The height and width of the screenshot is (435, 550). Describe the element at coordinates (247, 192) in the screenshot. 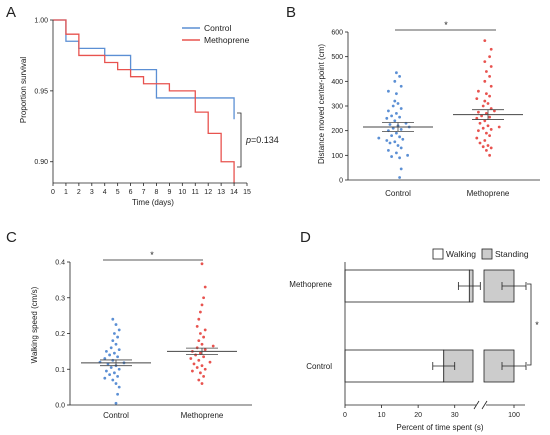

I see `panel-a-x-tick-label: 15` at that location.